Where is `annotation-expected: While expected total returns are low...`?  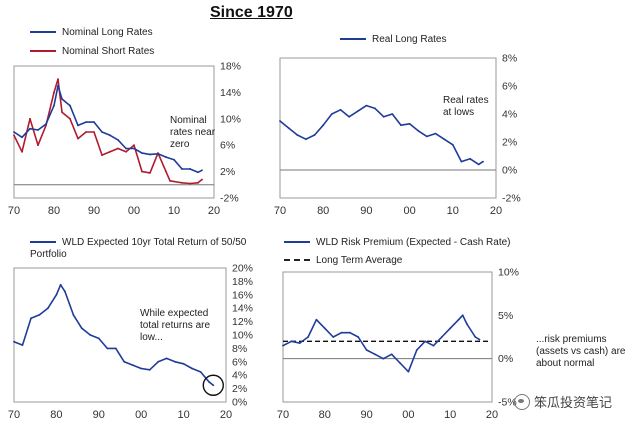
annotation-expected: While expected total returns are low... is located at coordinates (175, 325).